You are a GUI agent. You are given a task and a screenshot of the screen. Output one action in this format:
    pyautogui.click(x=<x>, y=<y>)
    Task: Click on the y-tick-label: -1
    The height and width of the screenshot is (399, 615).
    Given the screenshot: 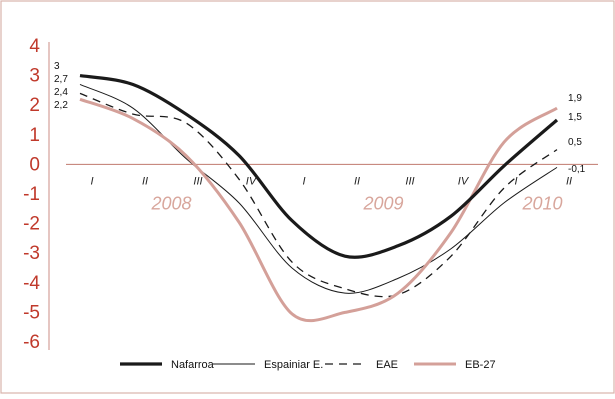 What is the action you would take?
    pyautogui.click(x=31, y=194)
    